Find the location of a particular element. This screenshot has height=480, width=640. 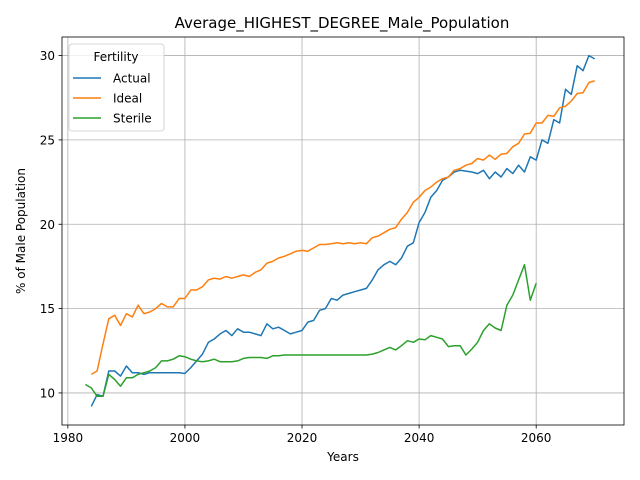

x-tick-label: 2000 is located at coordinates (185, 438).